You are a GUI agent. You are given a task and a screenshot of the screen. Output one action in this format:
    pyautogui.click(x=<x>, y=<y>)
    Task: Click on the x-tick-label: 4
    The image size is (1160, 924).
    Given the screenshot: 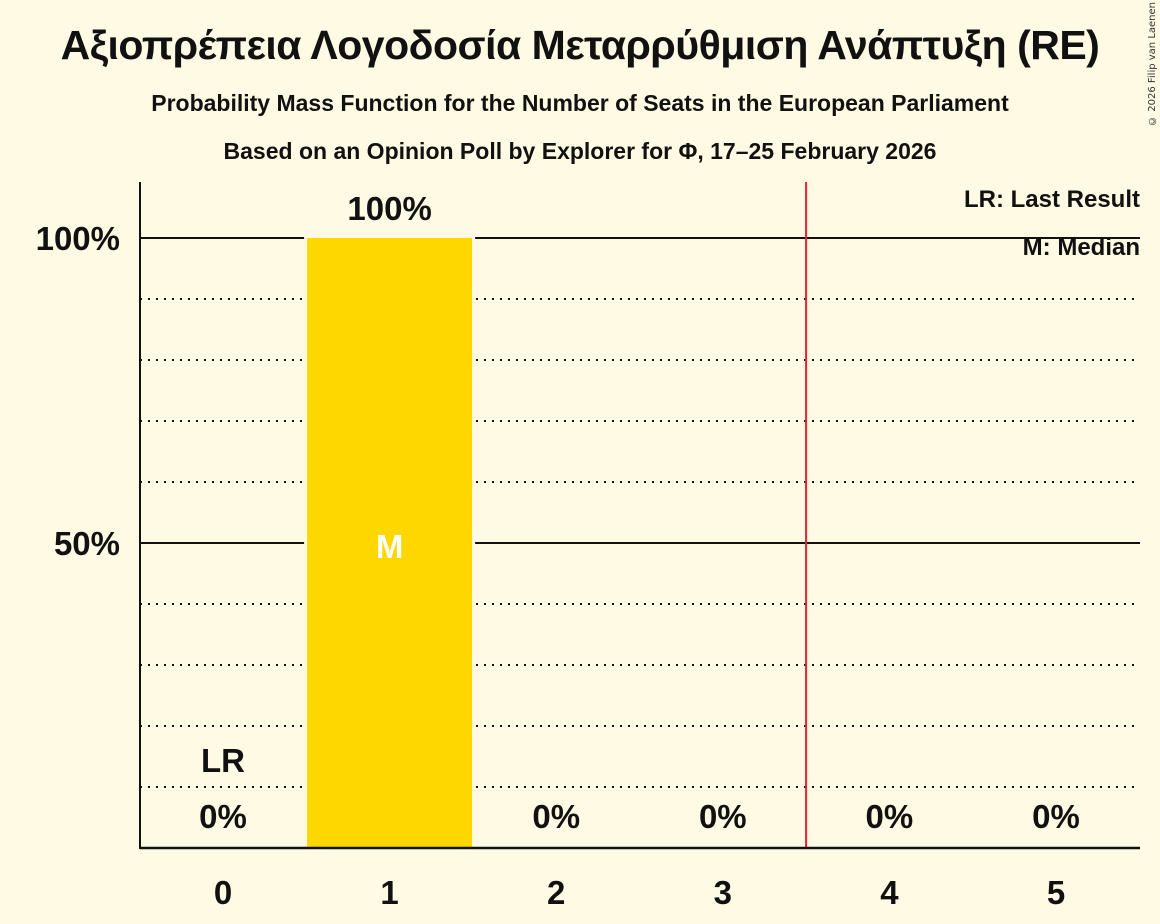 What is the action you would take?
    pyautogui.click(x=889, y=892)
    